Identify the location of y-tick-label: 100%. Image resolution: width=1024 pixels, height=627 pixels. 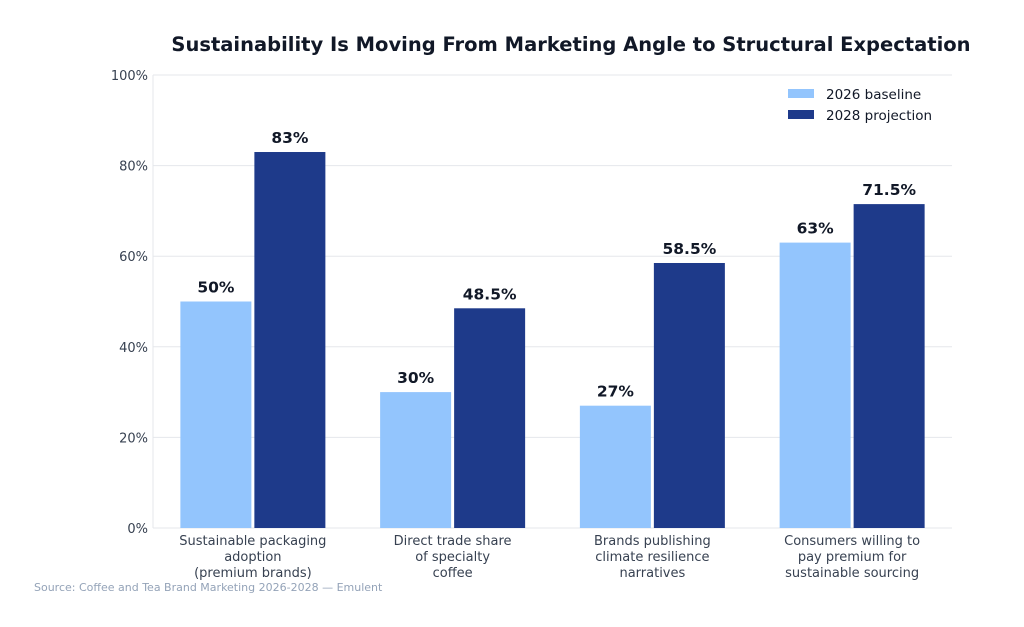
(129, 76).